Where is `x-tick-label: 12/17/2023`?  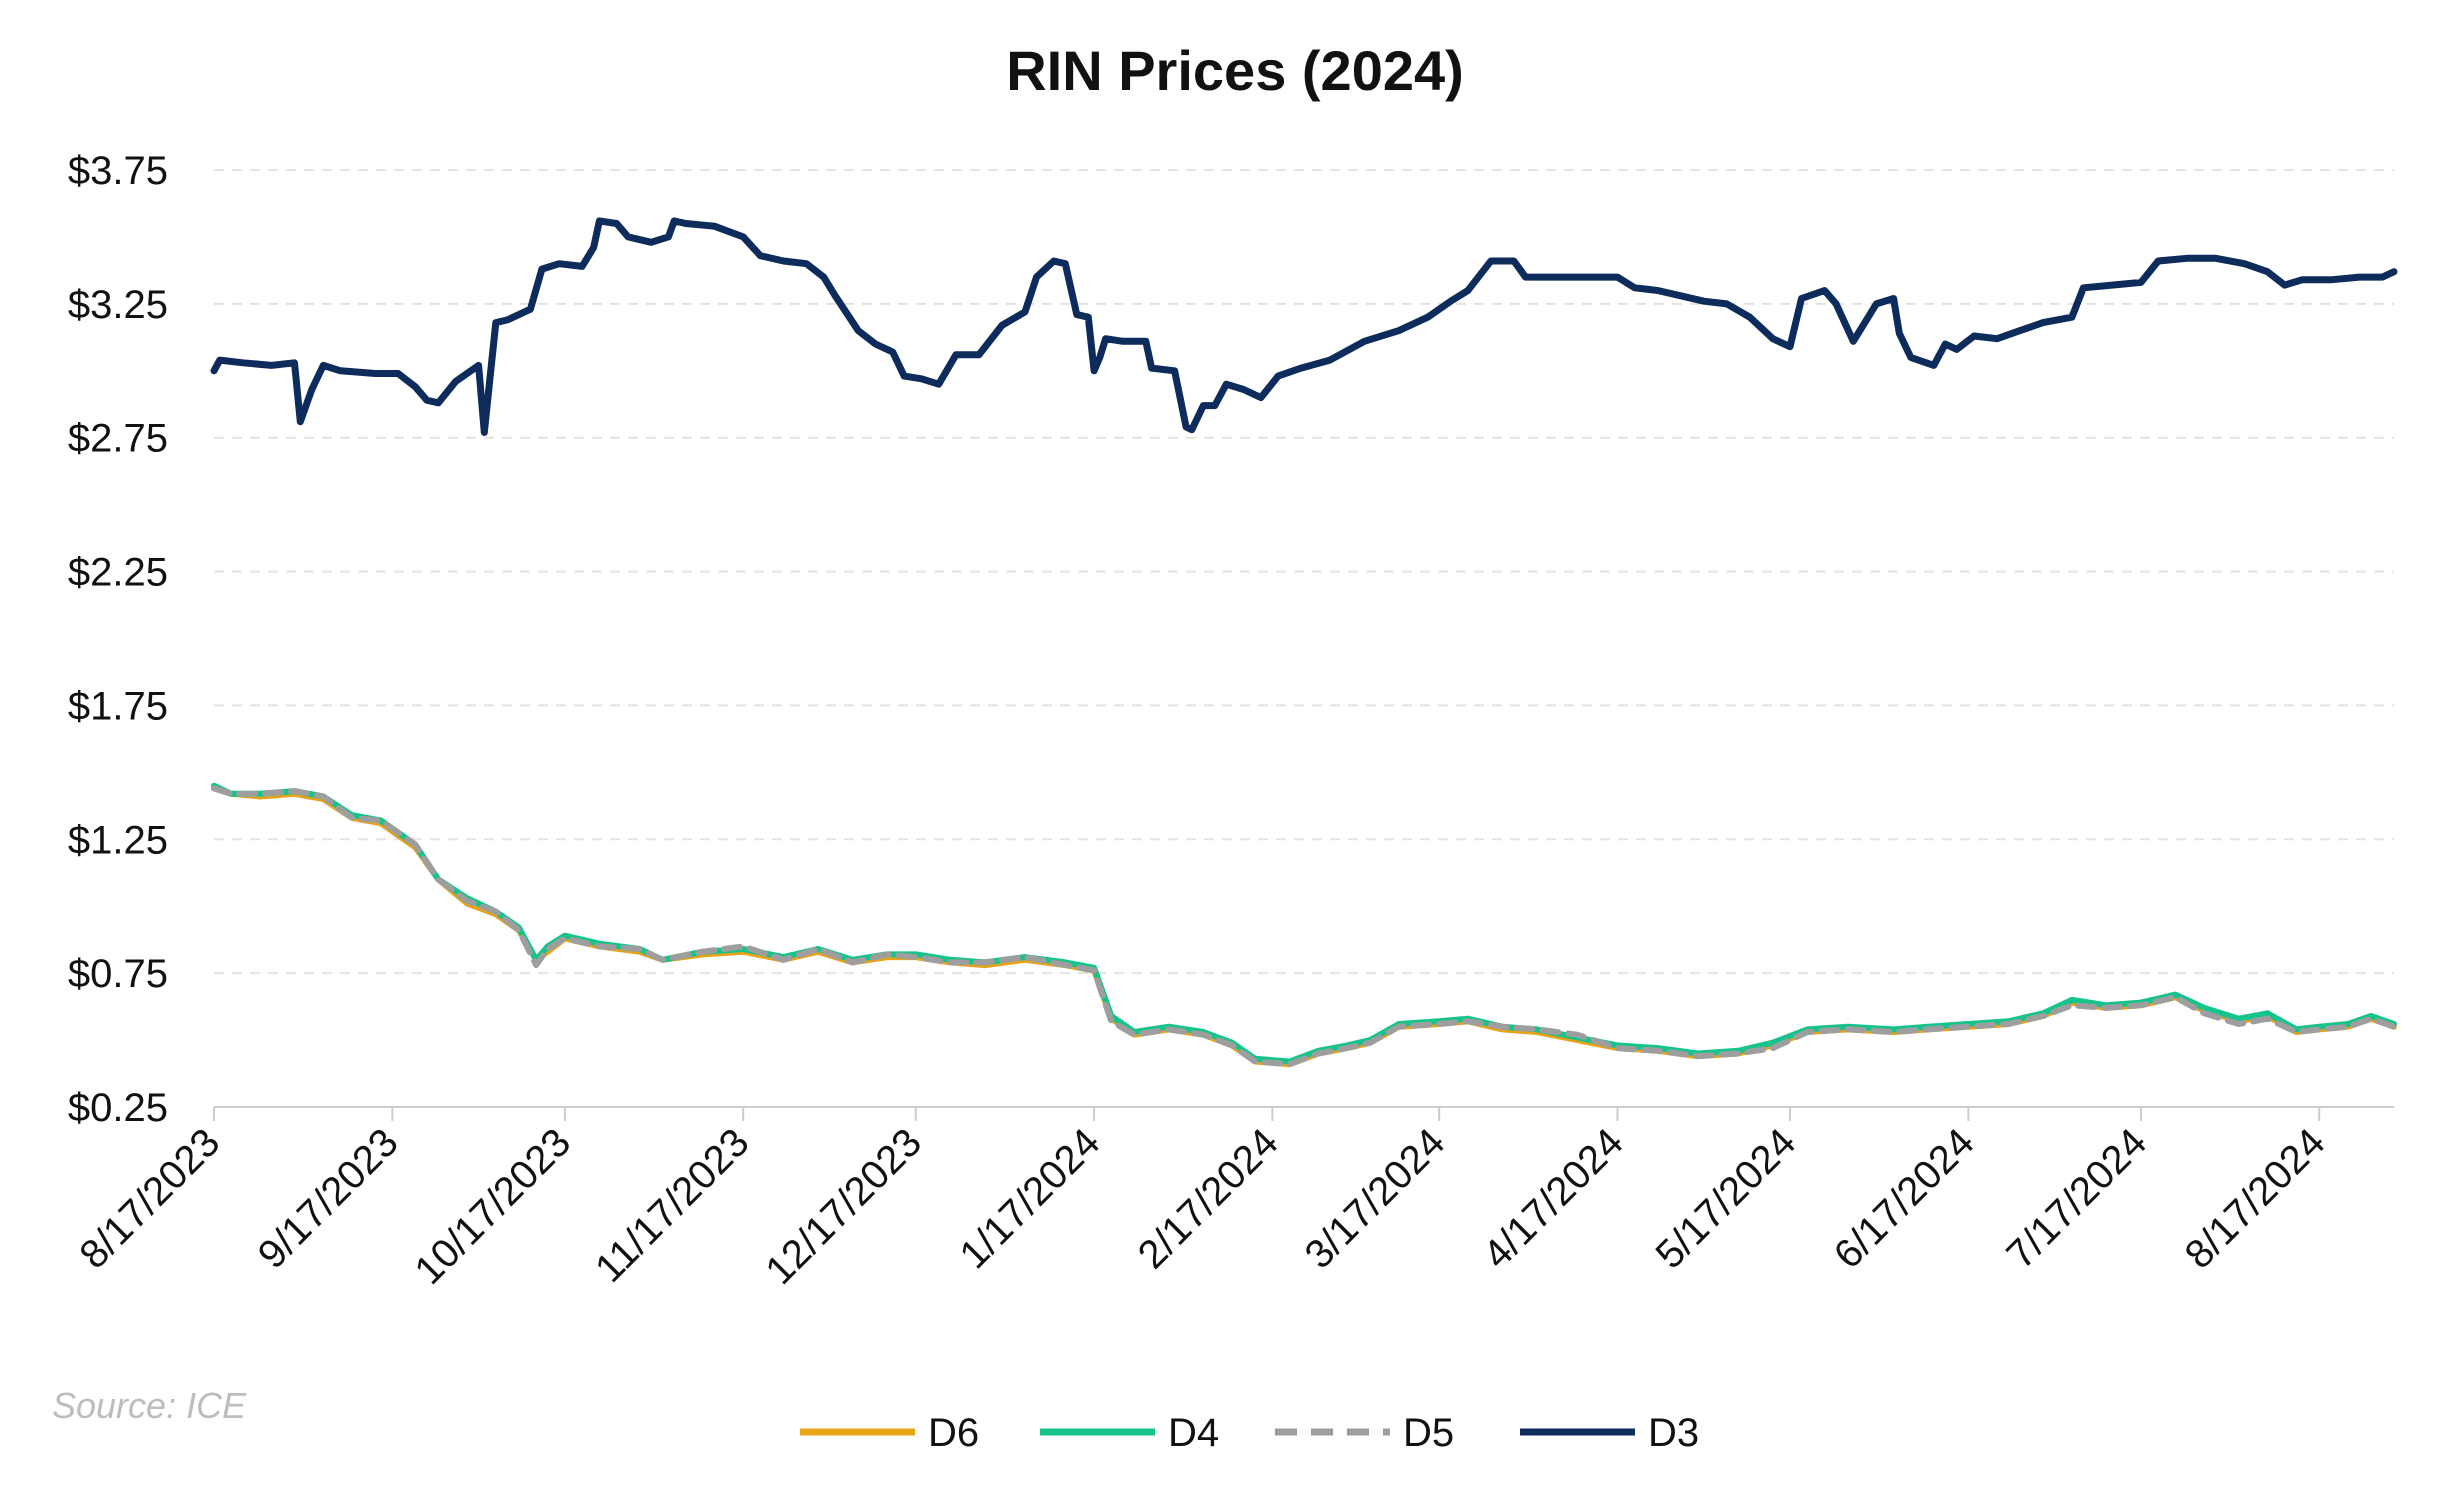
x-tick-label: 12/17/2023 is located at coordinates (843, 1206).